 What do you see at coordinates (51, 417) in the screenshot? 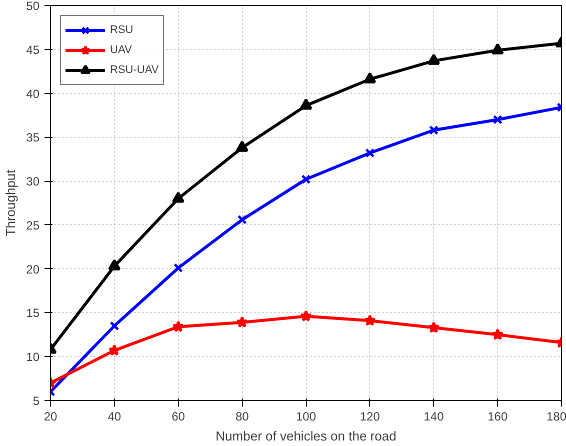
I see `x-tick-label: 20` at bounding box center [51, 417].